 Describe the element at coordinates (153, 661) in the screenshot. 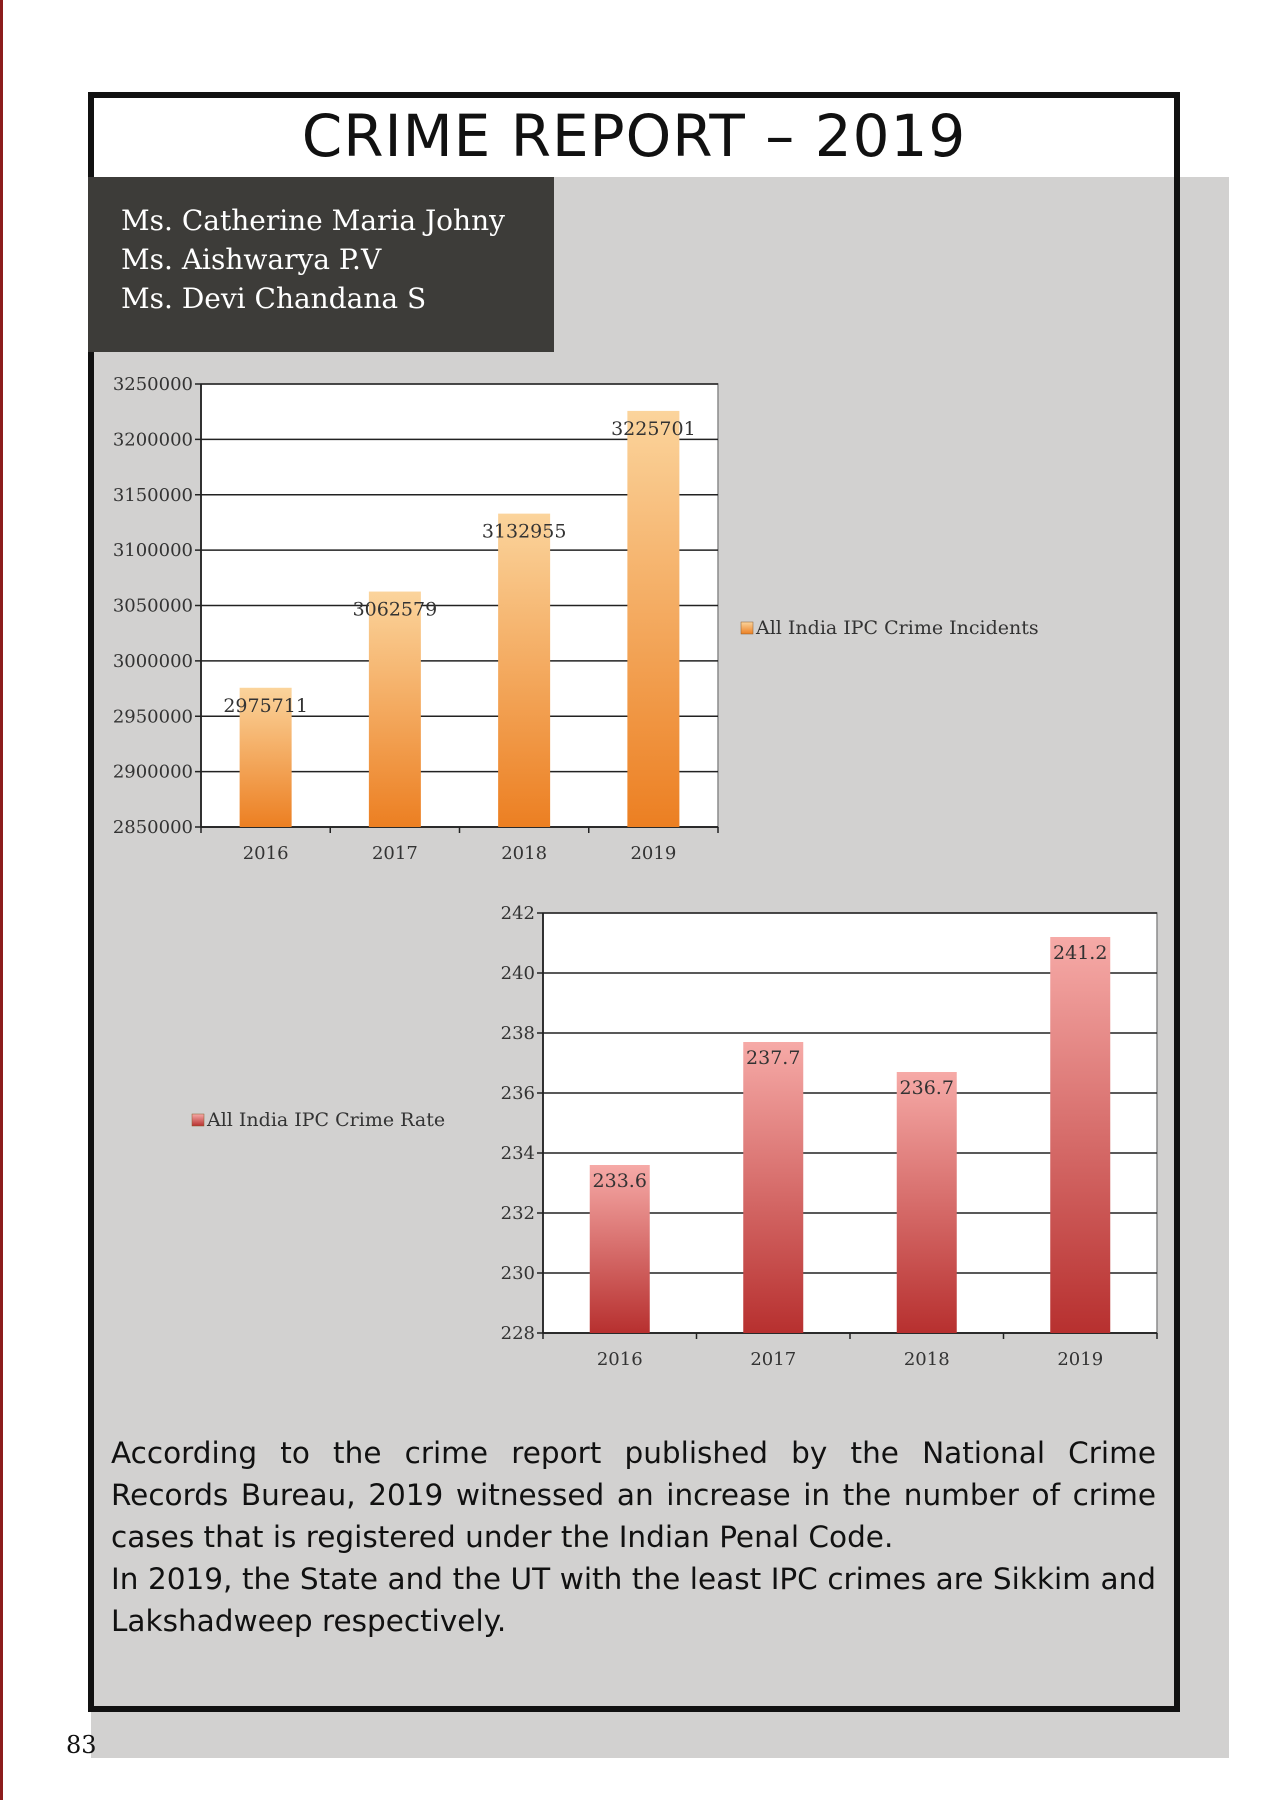

I see `y-tick-label: 3000000` at that location.